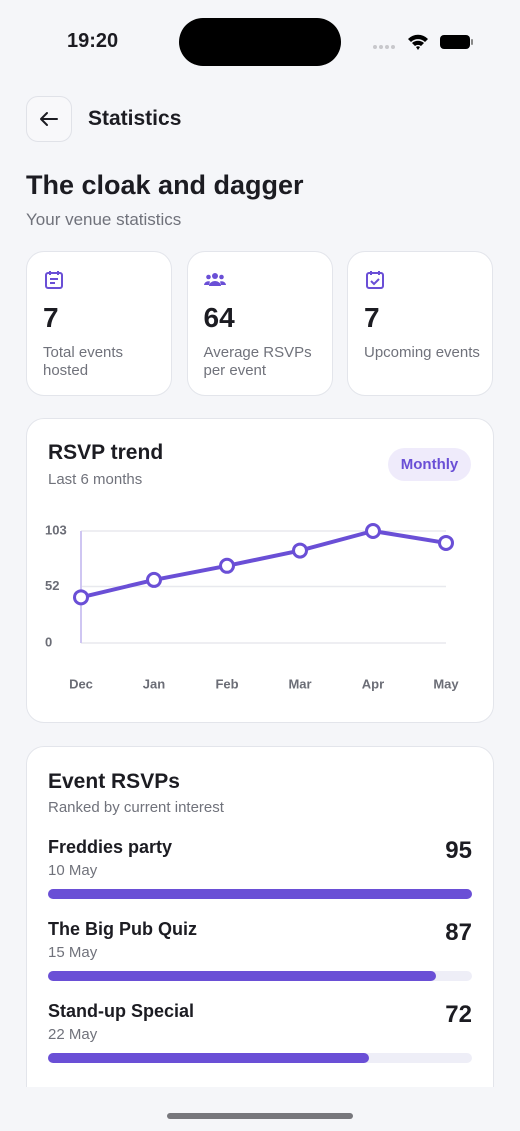 The image size is (520, 1131). What do you see at coordinates (373, 683) in the screenshot?
I see `x-tick-label: Apr` at bounding box center [373, 683].